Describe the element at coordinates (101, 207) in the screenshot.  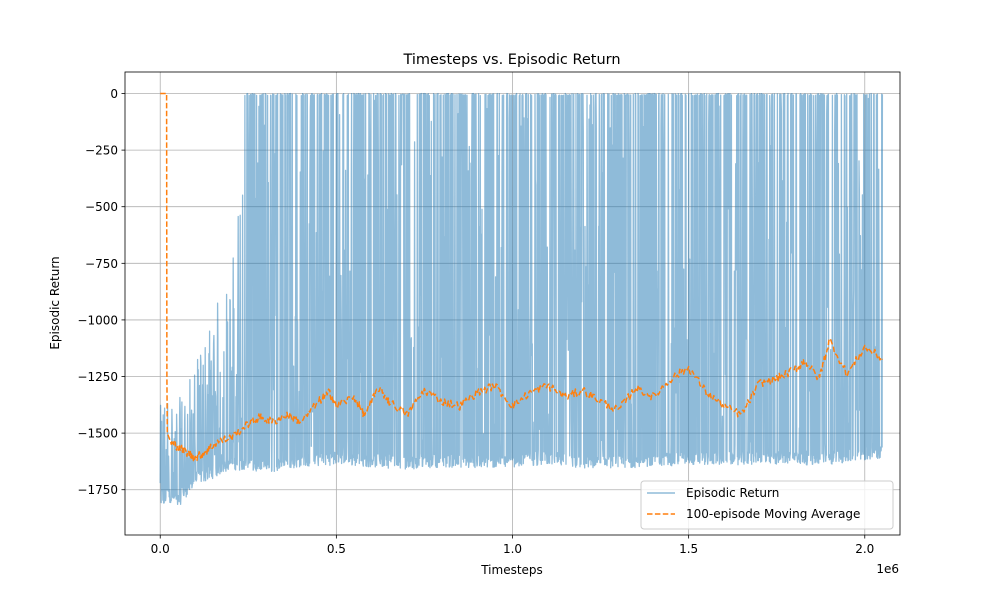
I see `y-tick-label: −500` at that location.